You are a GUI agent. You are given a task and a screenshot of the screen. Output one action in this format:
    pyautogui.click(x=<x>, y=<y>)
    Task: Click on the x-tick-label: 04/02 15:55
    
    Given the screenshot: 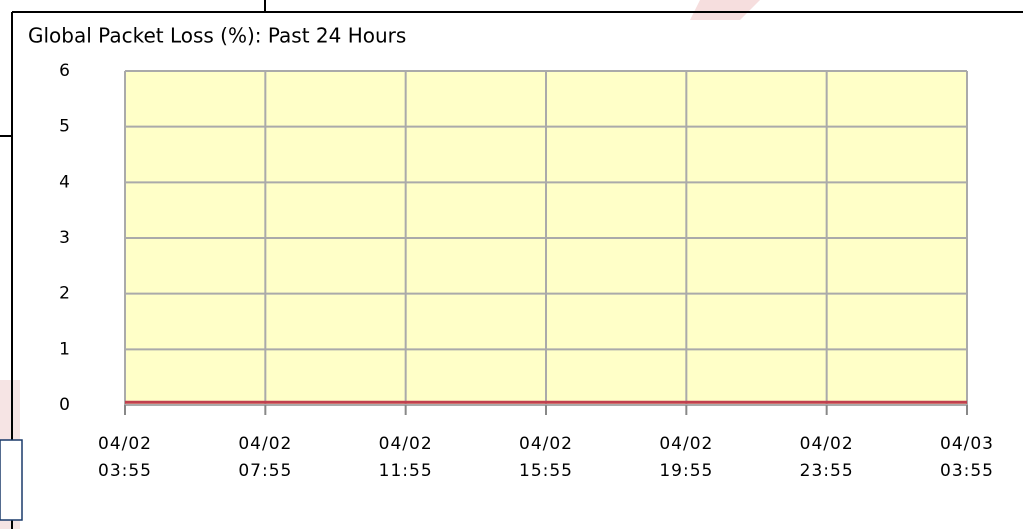 What is the action you would take?
    pyautogui.click(x=546, y=457)
    